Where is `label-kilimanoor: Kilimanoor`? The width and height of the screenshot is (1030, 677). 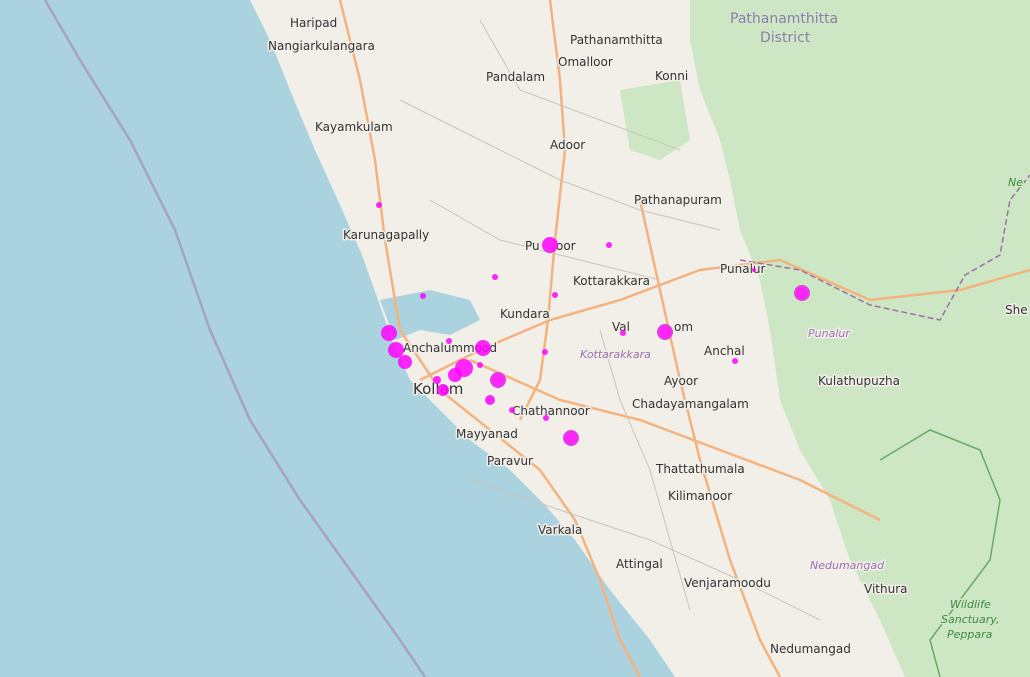
label-kilimanoor: Kilimanoor is located at coordinates (700, 496).